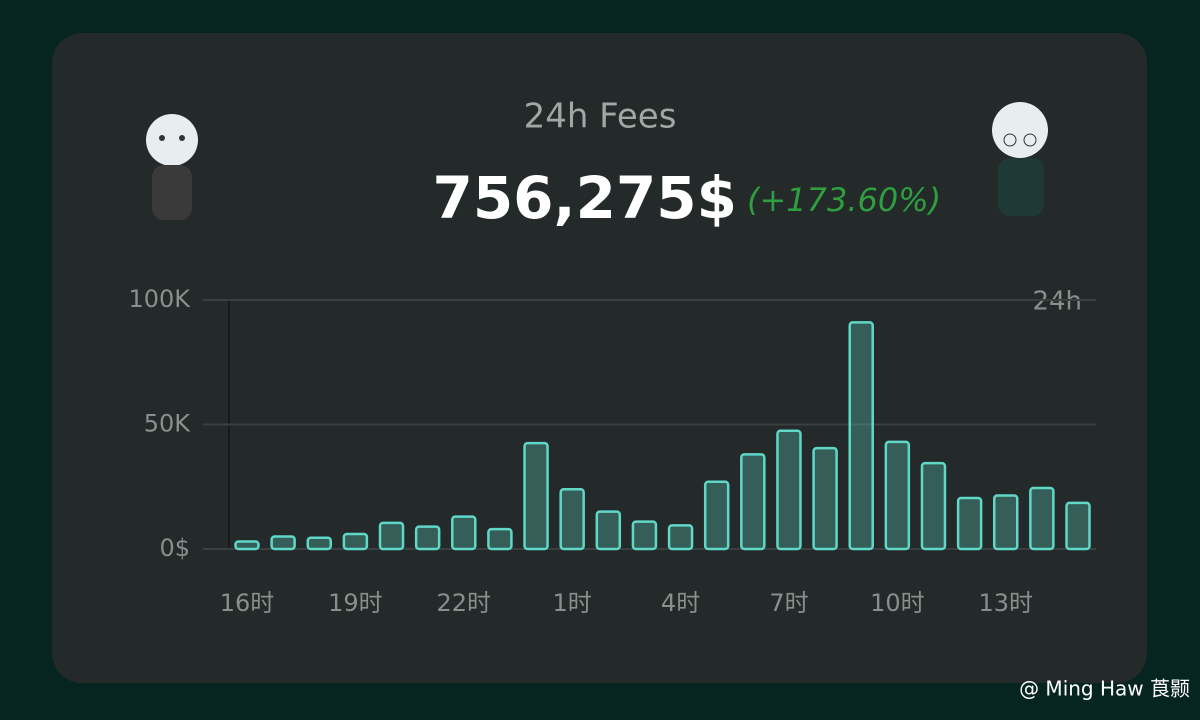  Describe the element at coordinates (247, 603) in the screenshot. I see `x-tick-label: 16时` at that location.